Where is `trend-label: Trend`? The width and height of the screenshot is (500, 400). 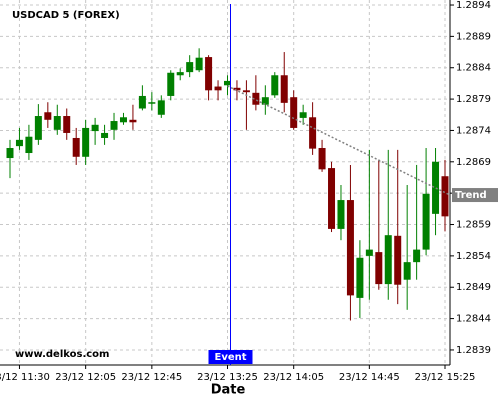 trend-label: Trend is located at coordinates (471, 195).